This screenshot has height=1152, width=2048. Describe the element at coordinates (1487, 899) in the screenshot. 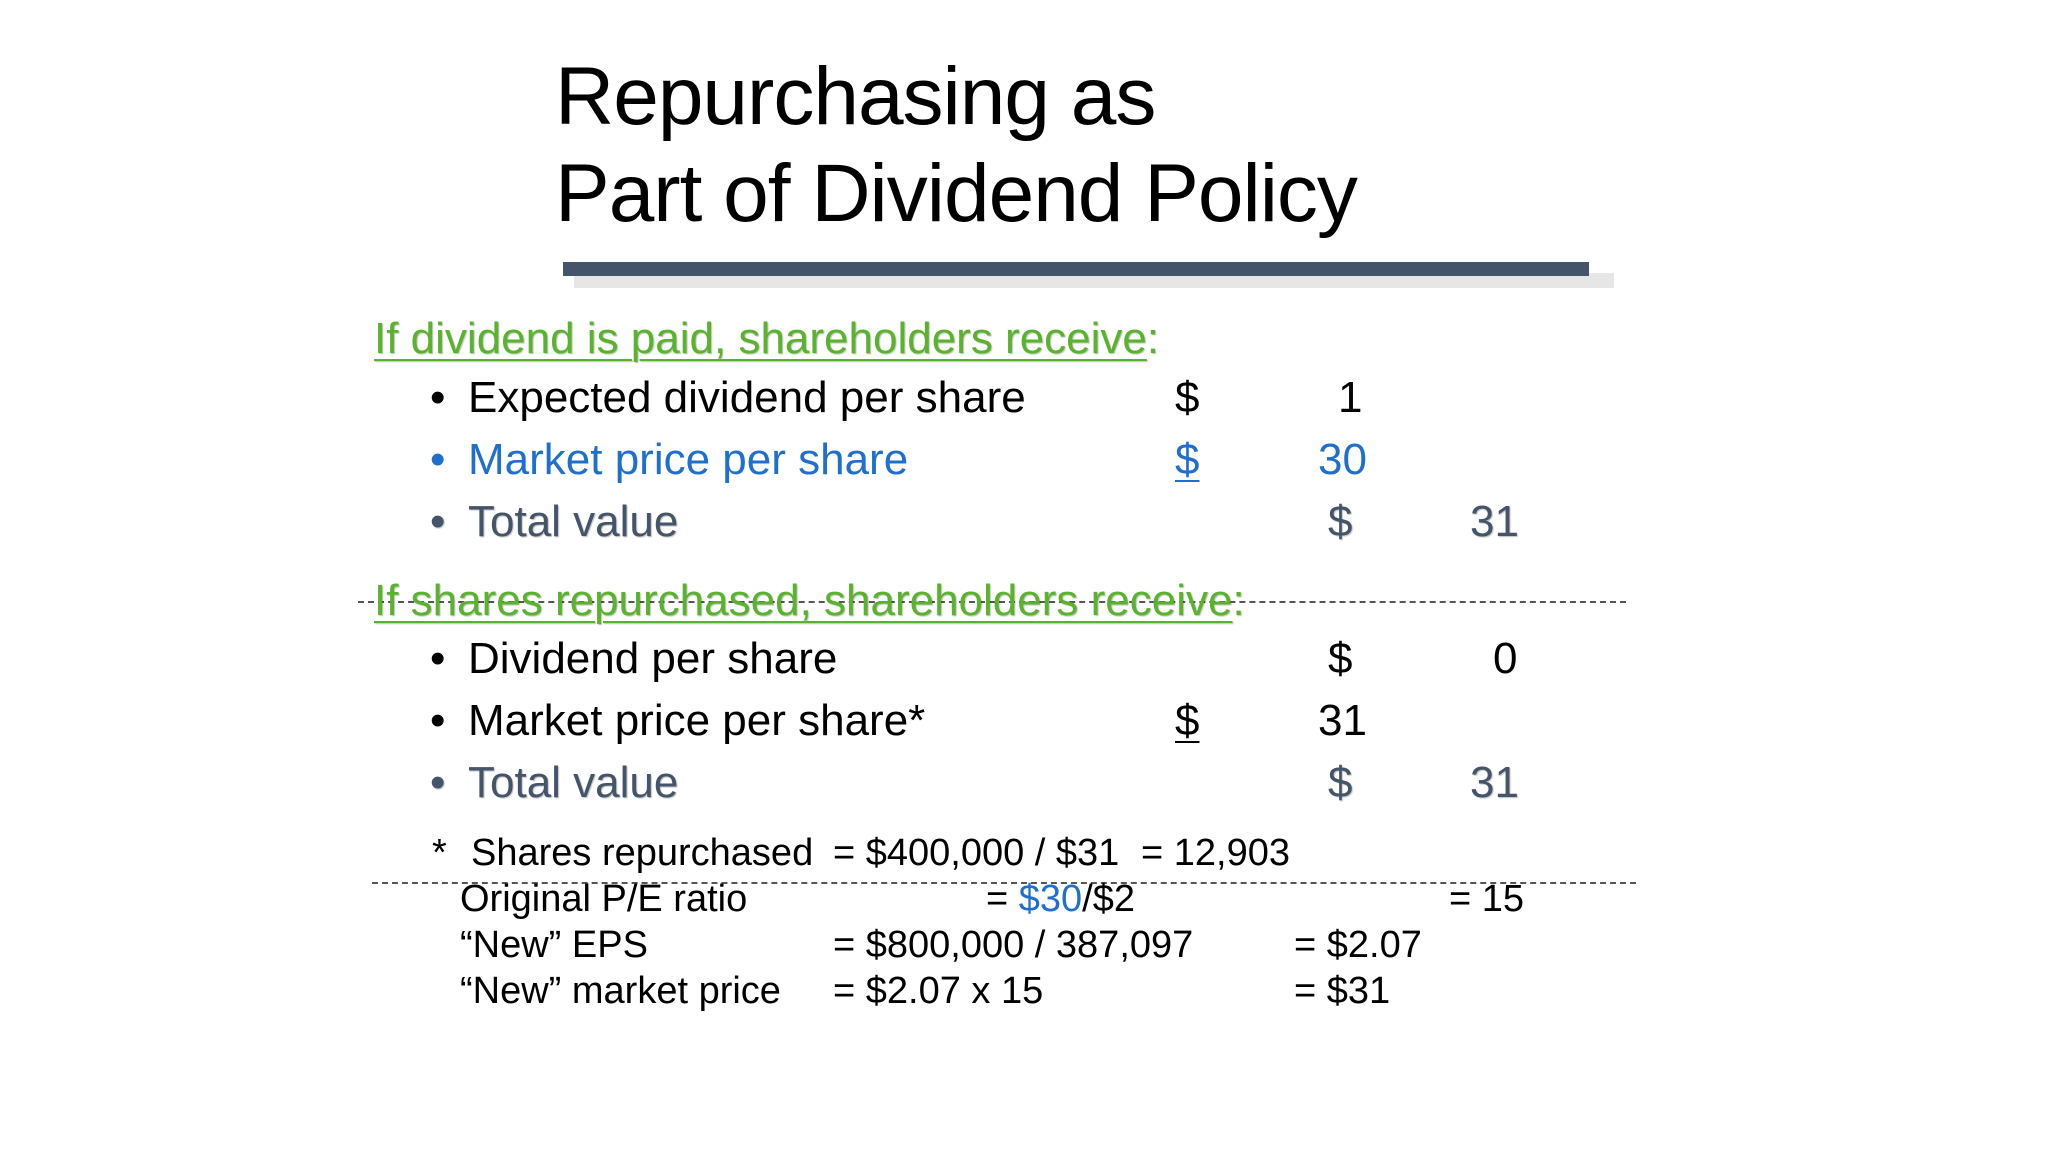

I see `footnote-pe-result: = 15` at that location.